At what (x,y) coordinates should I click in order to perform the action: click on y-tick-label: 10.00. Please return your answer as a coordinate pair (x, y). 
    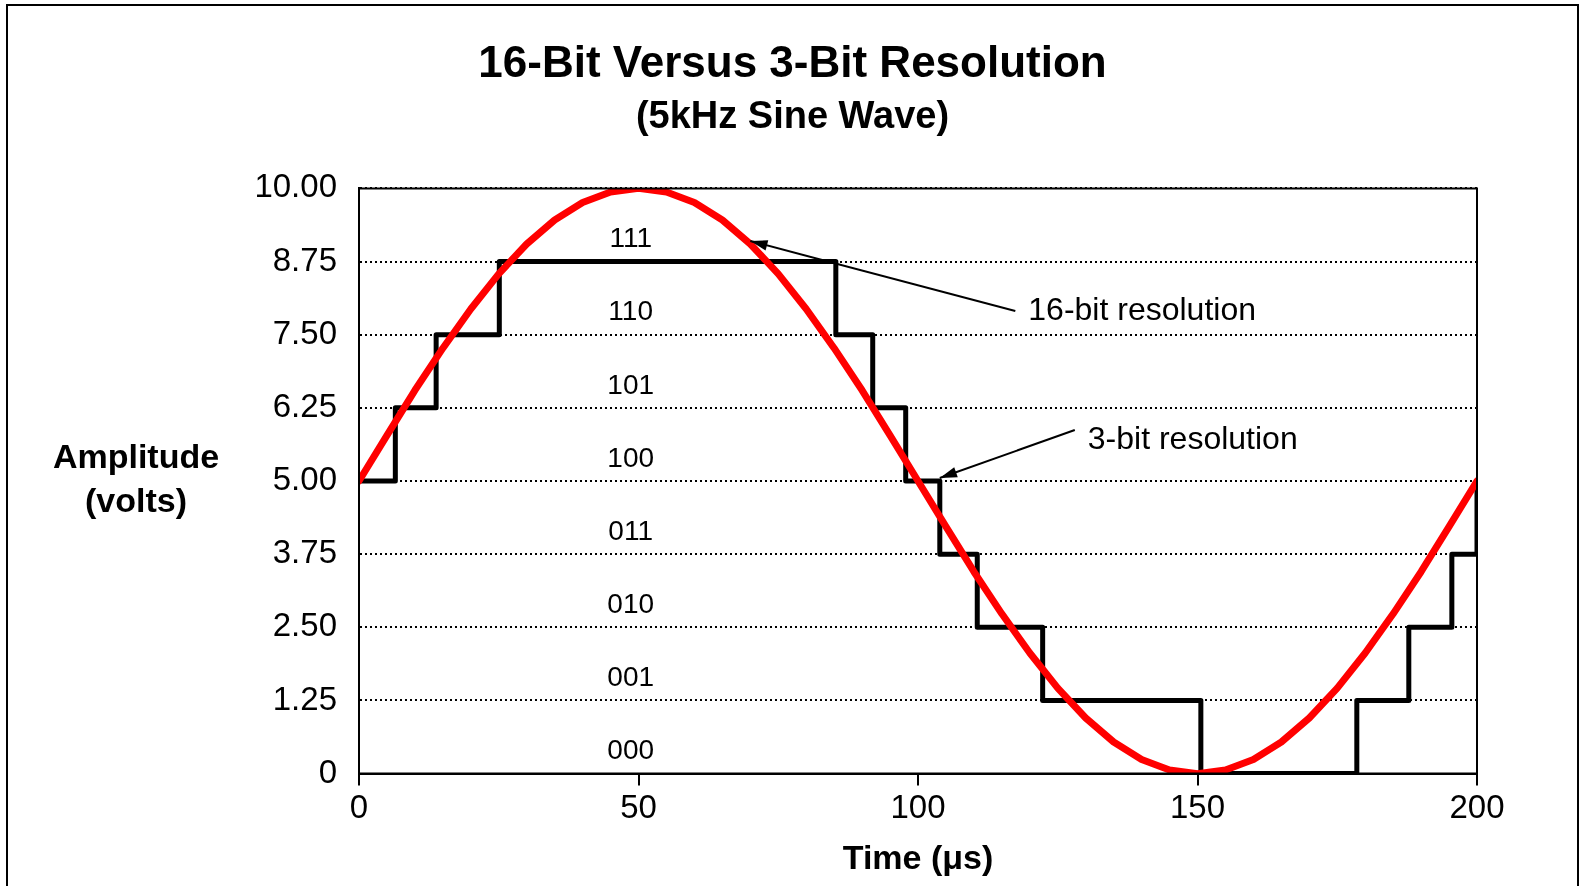
    Looking at the image, I should click on (295, 186).